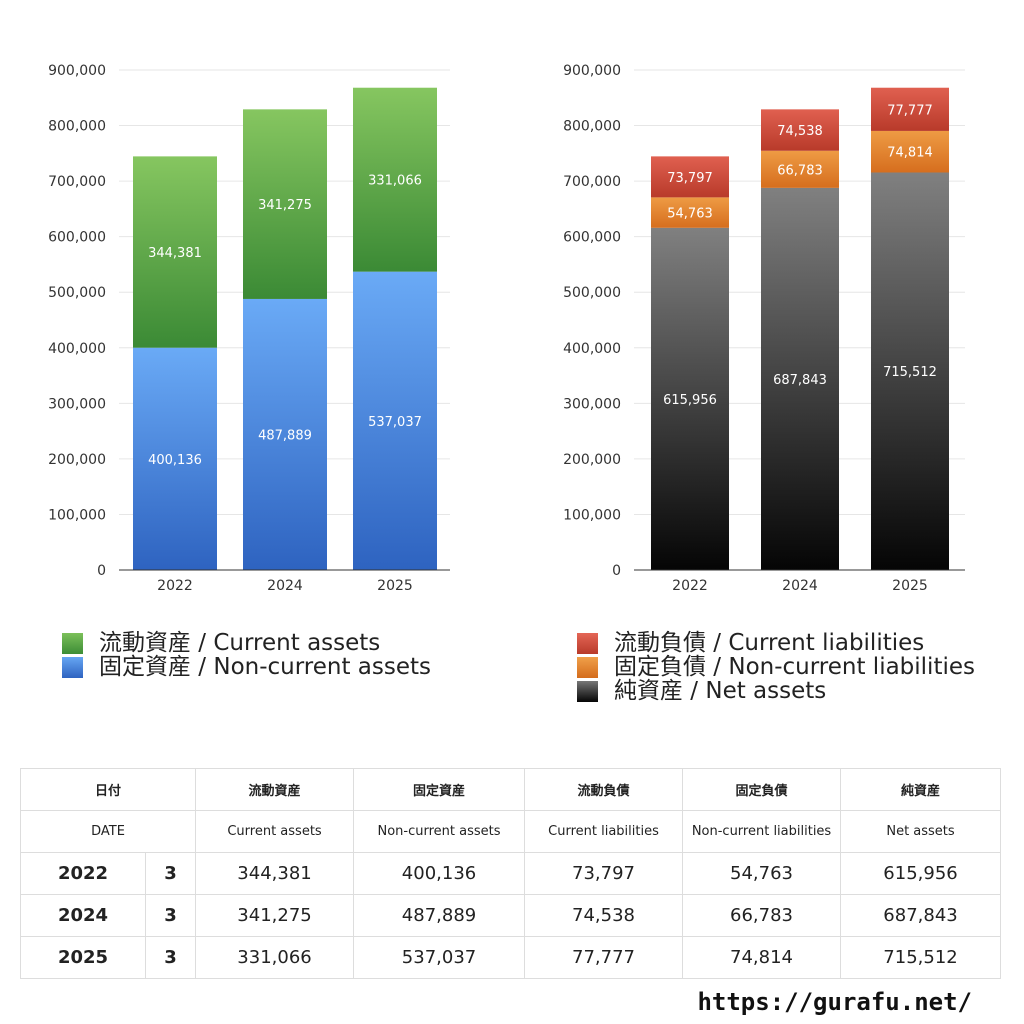 The image size is (1024, 1024). What do you see at coordinates (275, 957) in the screenshot?
I see `cell-current-assets: 331,066` at bounding box center [275, 957].